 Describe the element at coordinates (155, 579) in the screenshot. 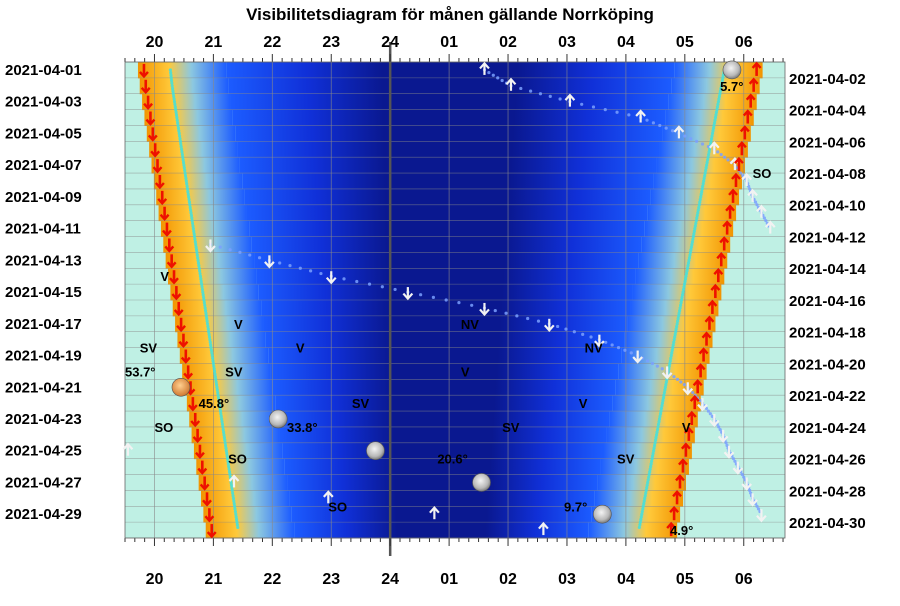

I see `hour-label-bottom: 20` at that location.